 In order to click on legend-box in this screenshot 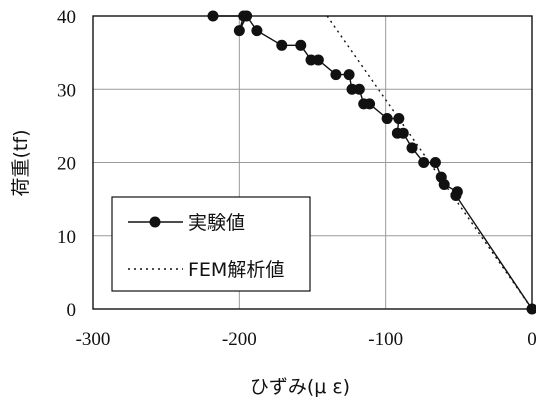, I will do `click(211, 244)`.